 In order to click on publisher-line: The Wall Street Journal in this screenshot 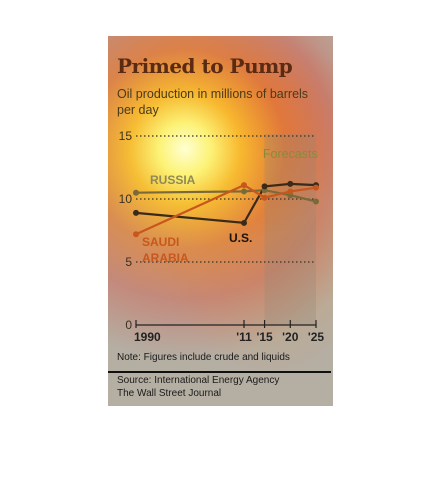, I will do `click(169, 393)`.